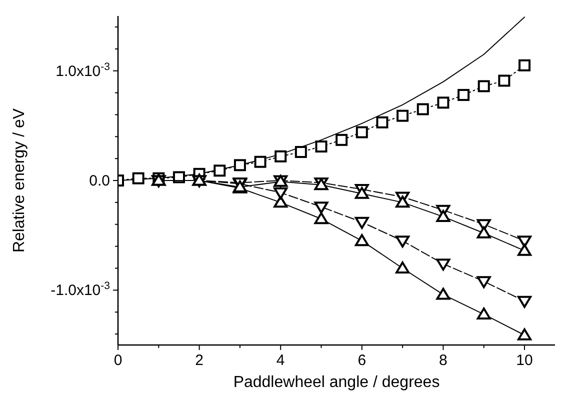 The width and height of the screenshot is (566, 401). Describe the element at coordinates (19, 180) in the screenshot. I see `y-axis-title: Relative energy / eV` at that location.